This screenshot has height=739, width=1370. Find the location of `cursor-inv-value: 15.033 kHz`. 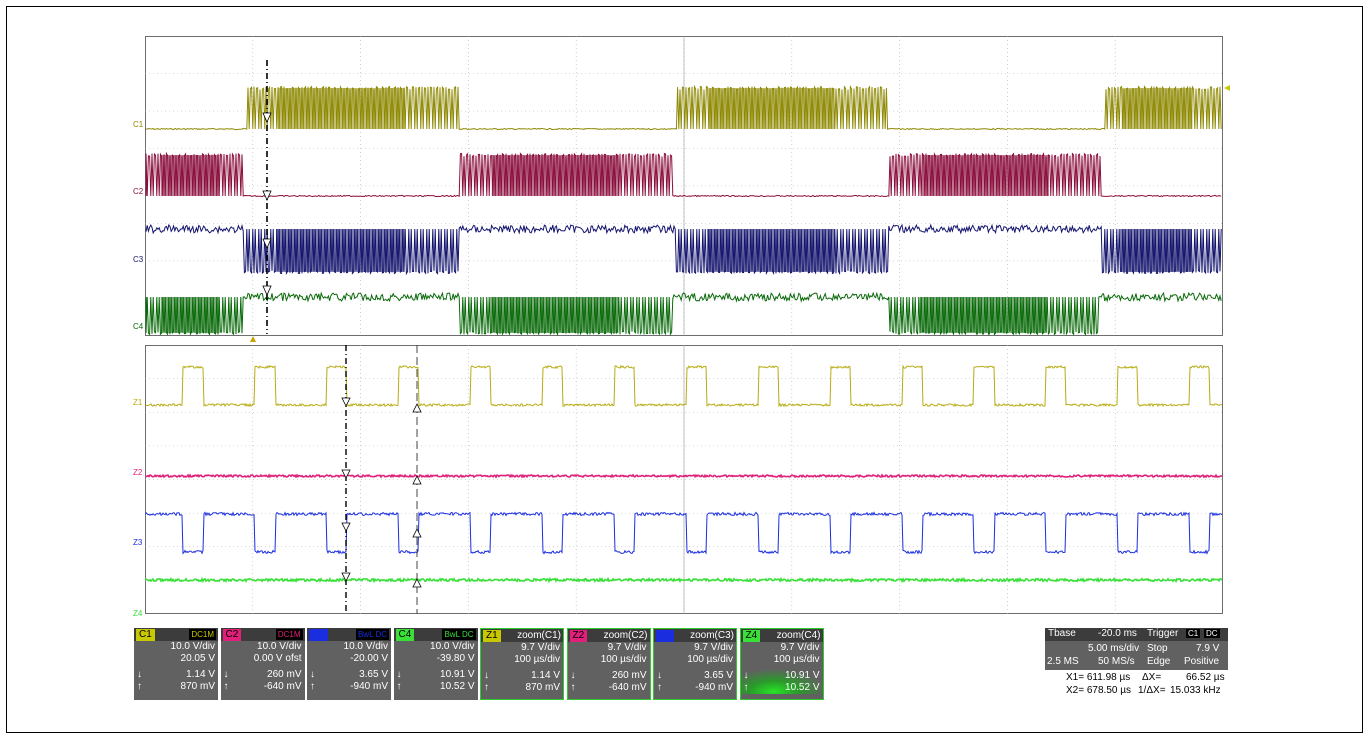

cursor-inv-value: 15.033 kHz is located at coordinates (1195, 690).